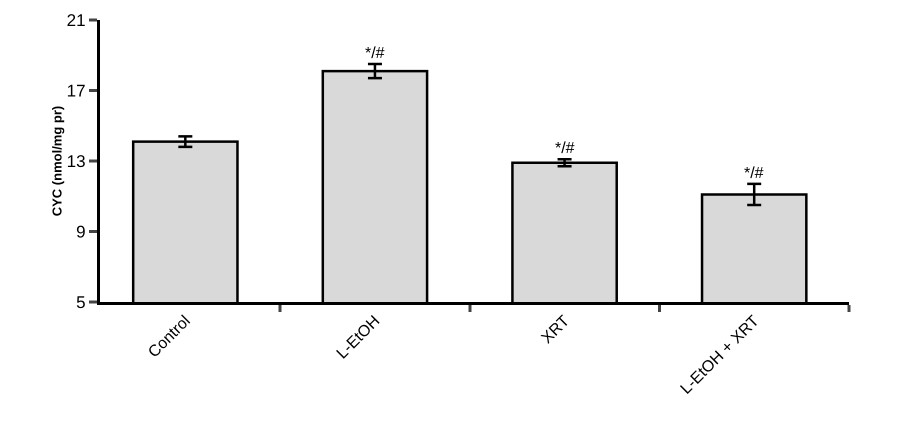 The image size is (899, 442). I want to click on y-tick-label: 5, so click(81, 302).